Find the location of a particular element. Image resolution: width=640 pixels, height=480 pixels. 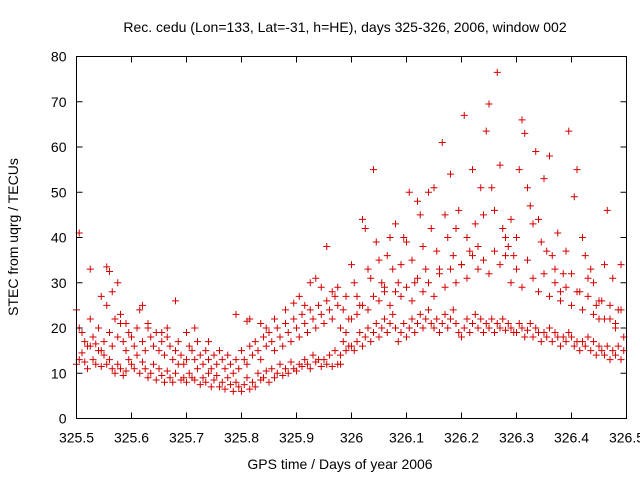

x-tick-label: 325.9 is located at coordinates (296, 438).